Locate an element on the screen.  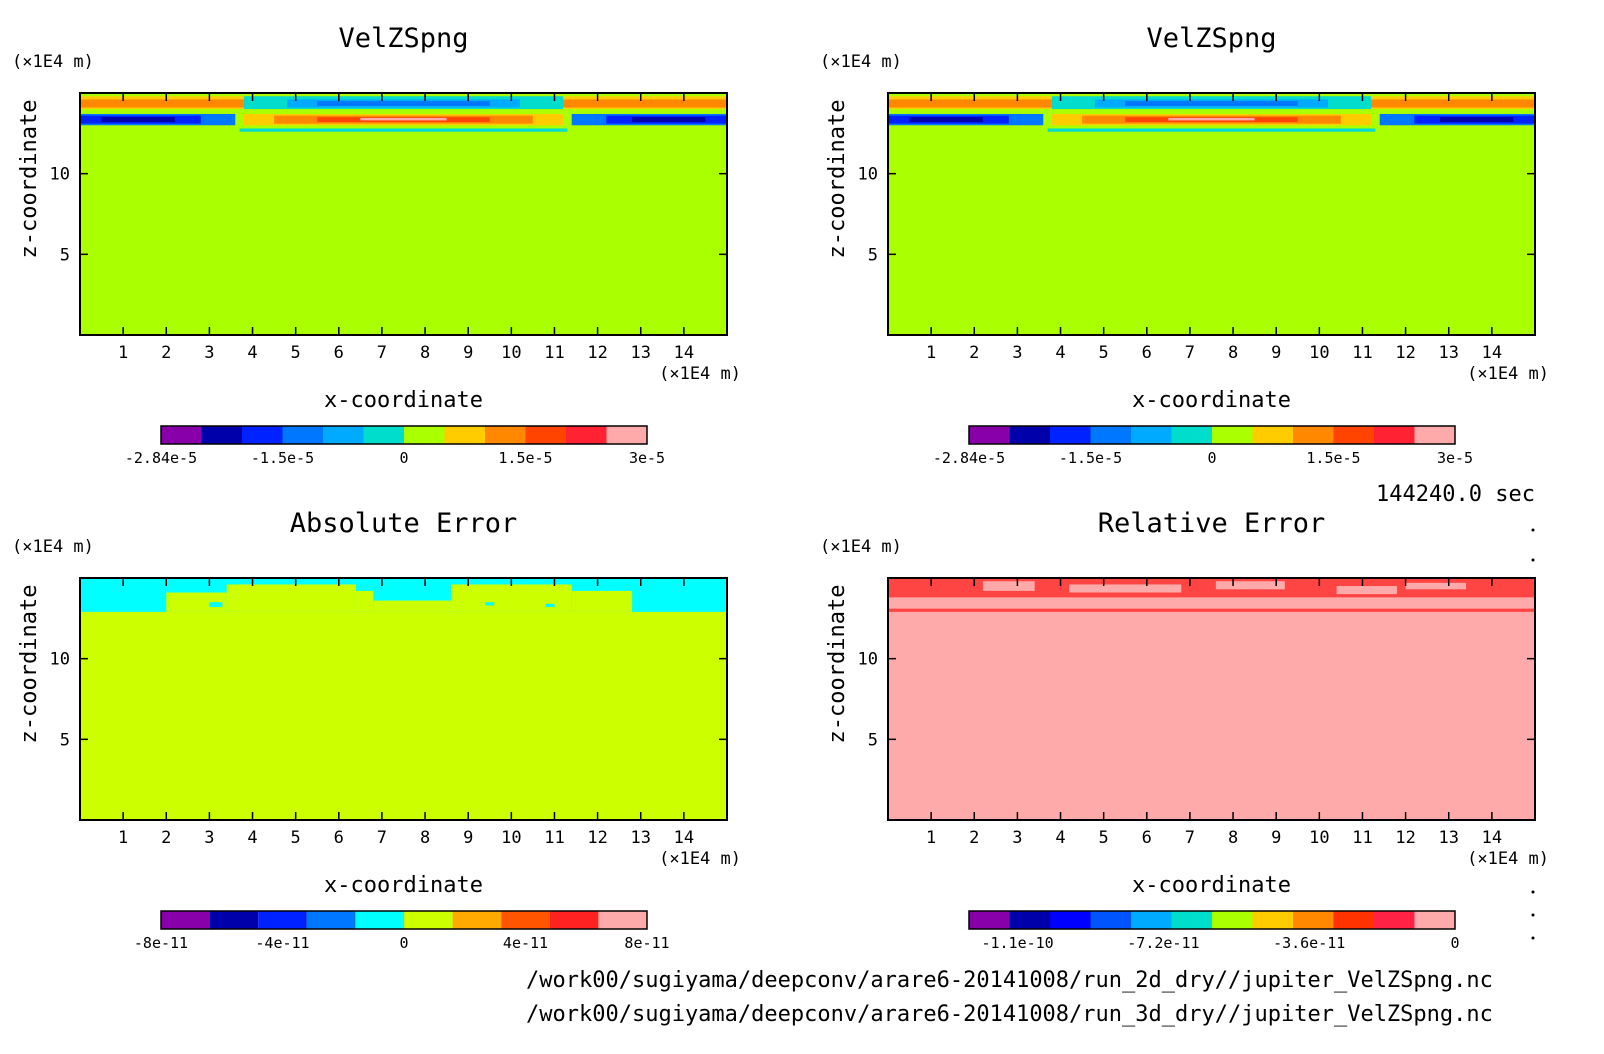
panel-4-title: Relative Error is located at coordinates (1212, 523).